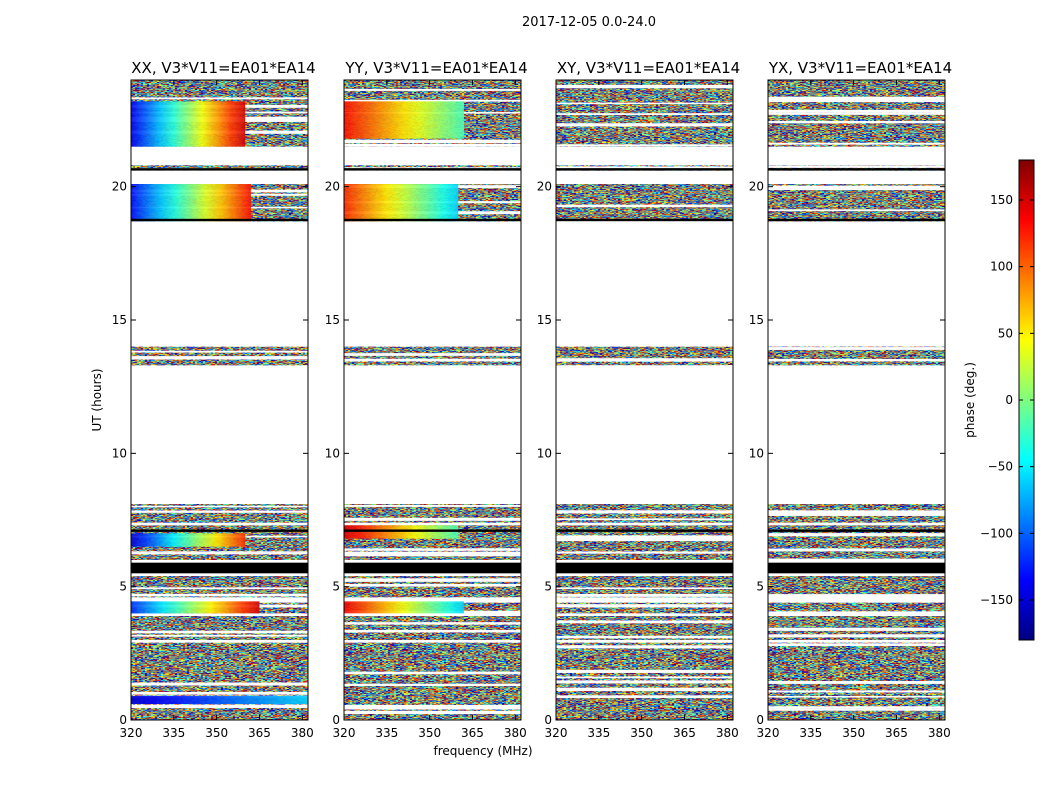 The height and width of the screenshot is (800, 1050). Describe the element at coordinates (1000, 467) in the screenshot. I see `colorbar-tick-label: −50` at that location.